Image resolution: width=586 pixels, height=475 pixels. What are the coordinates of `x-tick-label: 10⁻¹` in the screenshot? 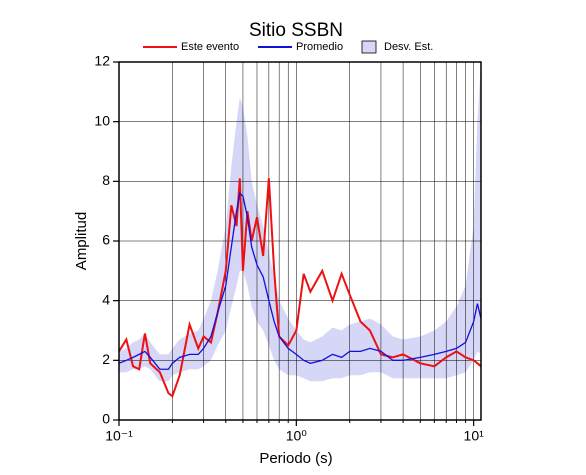 It's located at (119, 436).